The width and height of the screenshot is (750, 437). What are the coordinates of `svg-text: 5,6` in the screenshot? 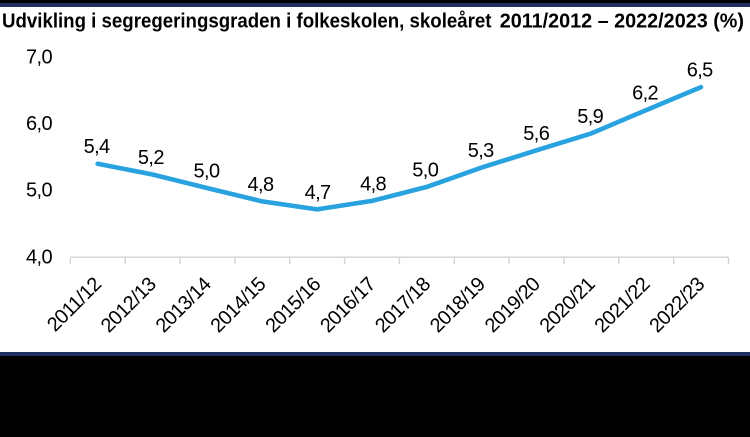 It's located at (536, 134).